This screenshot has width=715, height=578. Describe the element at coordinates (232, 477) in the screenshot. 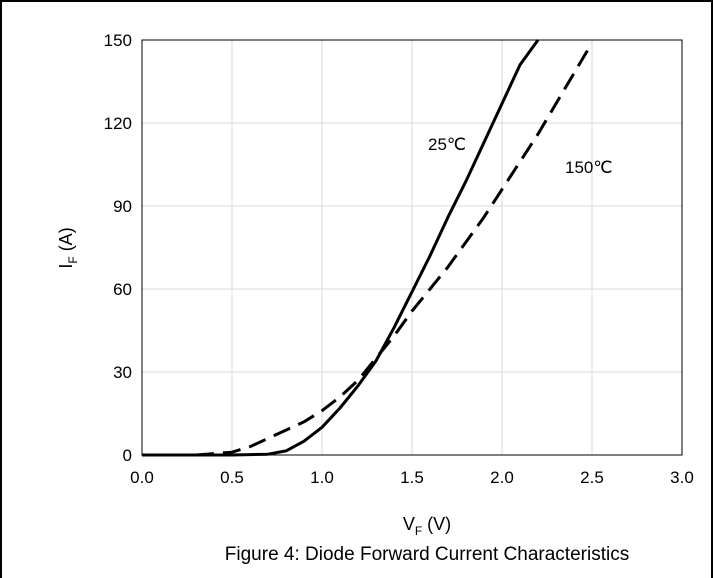

I see `x-tick-label: 0.5` at that location.